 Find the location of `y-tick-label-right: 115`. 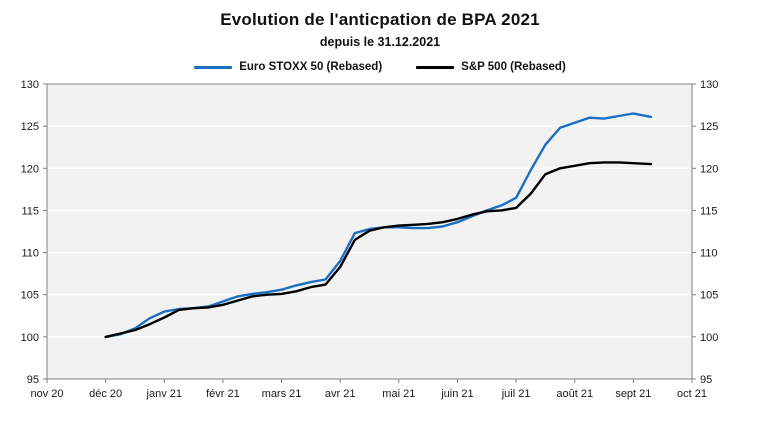

y-tick-label-right: 115 is located at coordinates (709, 211).